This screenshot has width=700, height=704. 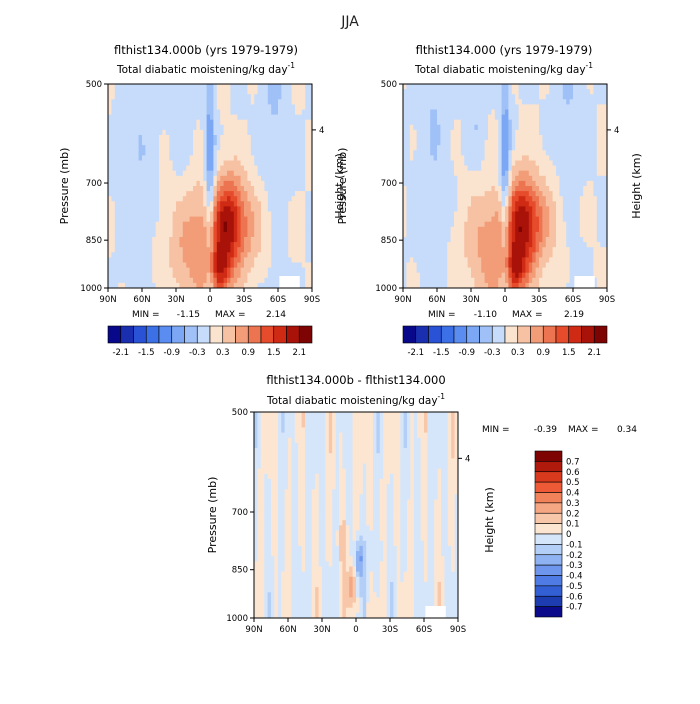 What do you see at coordinates (146, 353) in the screenshot?
I see `panel-a-colorbar-label: -1.5` at bounding box center [146, 353].